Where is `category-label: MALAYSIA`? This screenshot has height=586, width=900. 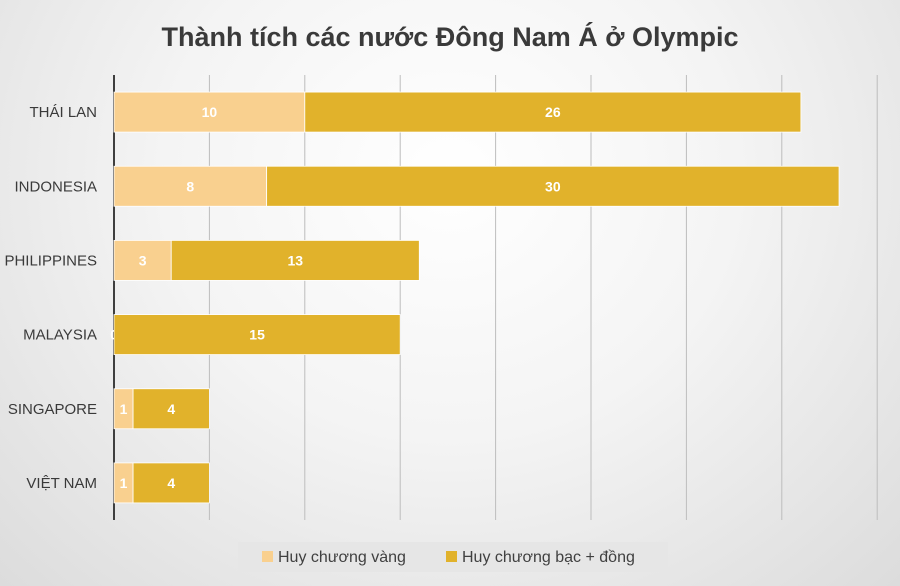 category-label: MALAYSIA is located at coordinates (60, 335).